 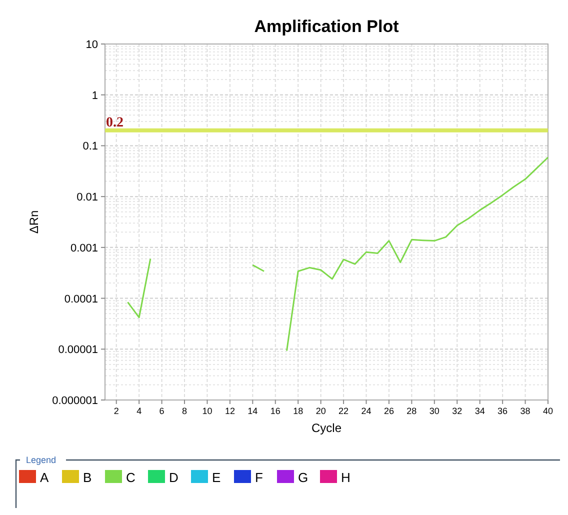 I want to click on legend-title: Legend, so click(x=41, y=460).